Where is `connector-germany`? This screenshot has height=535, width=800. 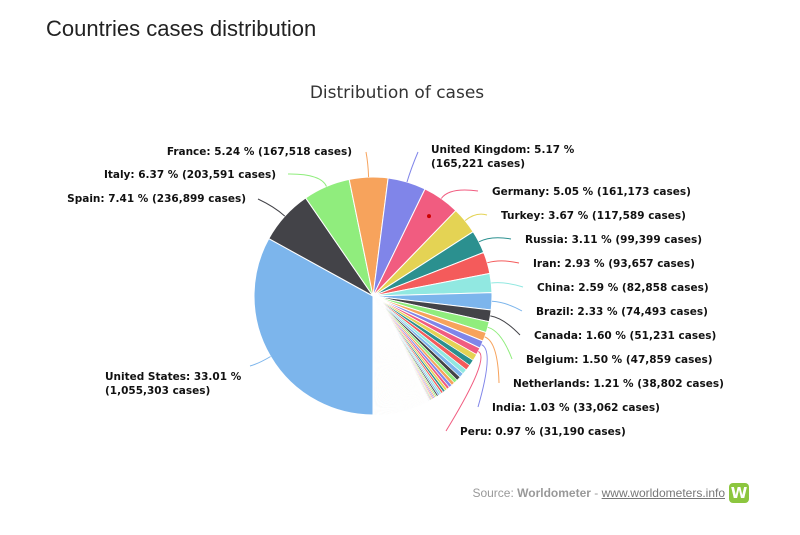
connector-germany is located at coordinates (459, 194).